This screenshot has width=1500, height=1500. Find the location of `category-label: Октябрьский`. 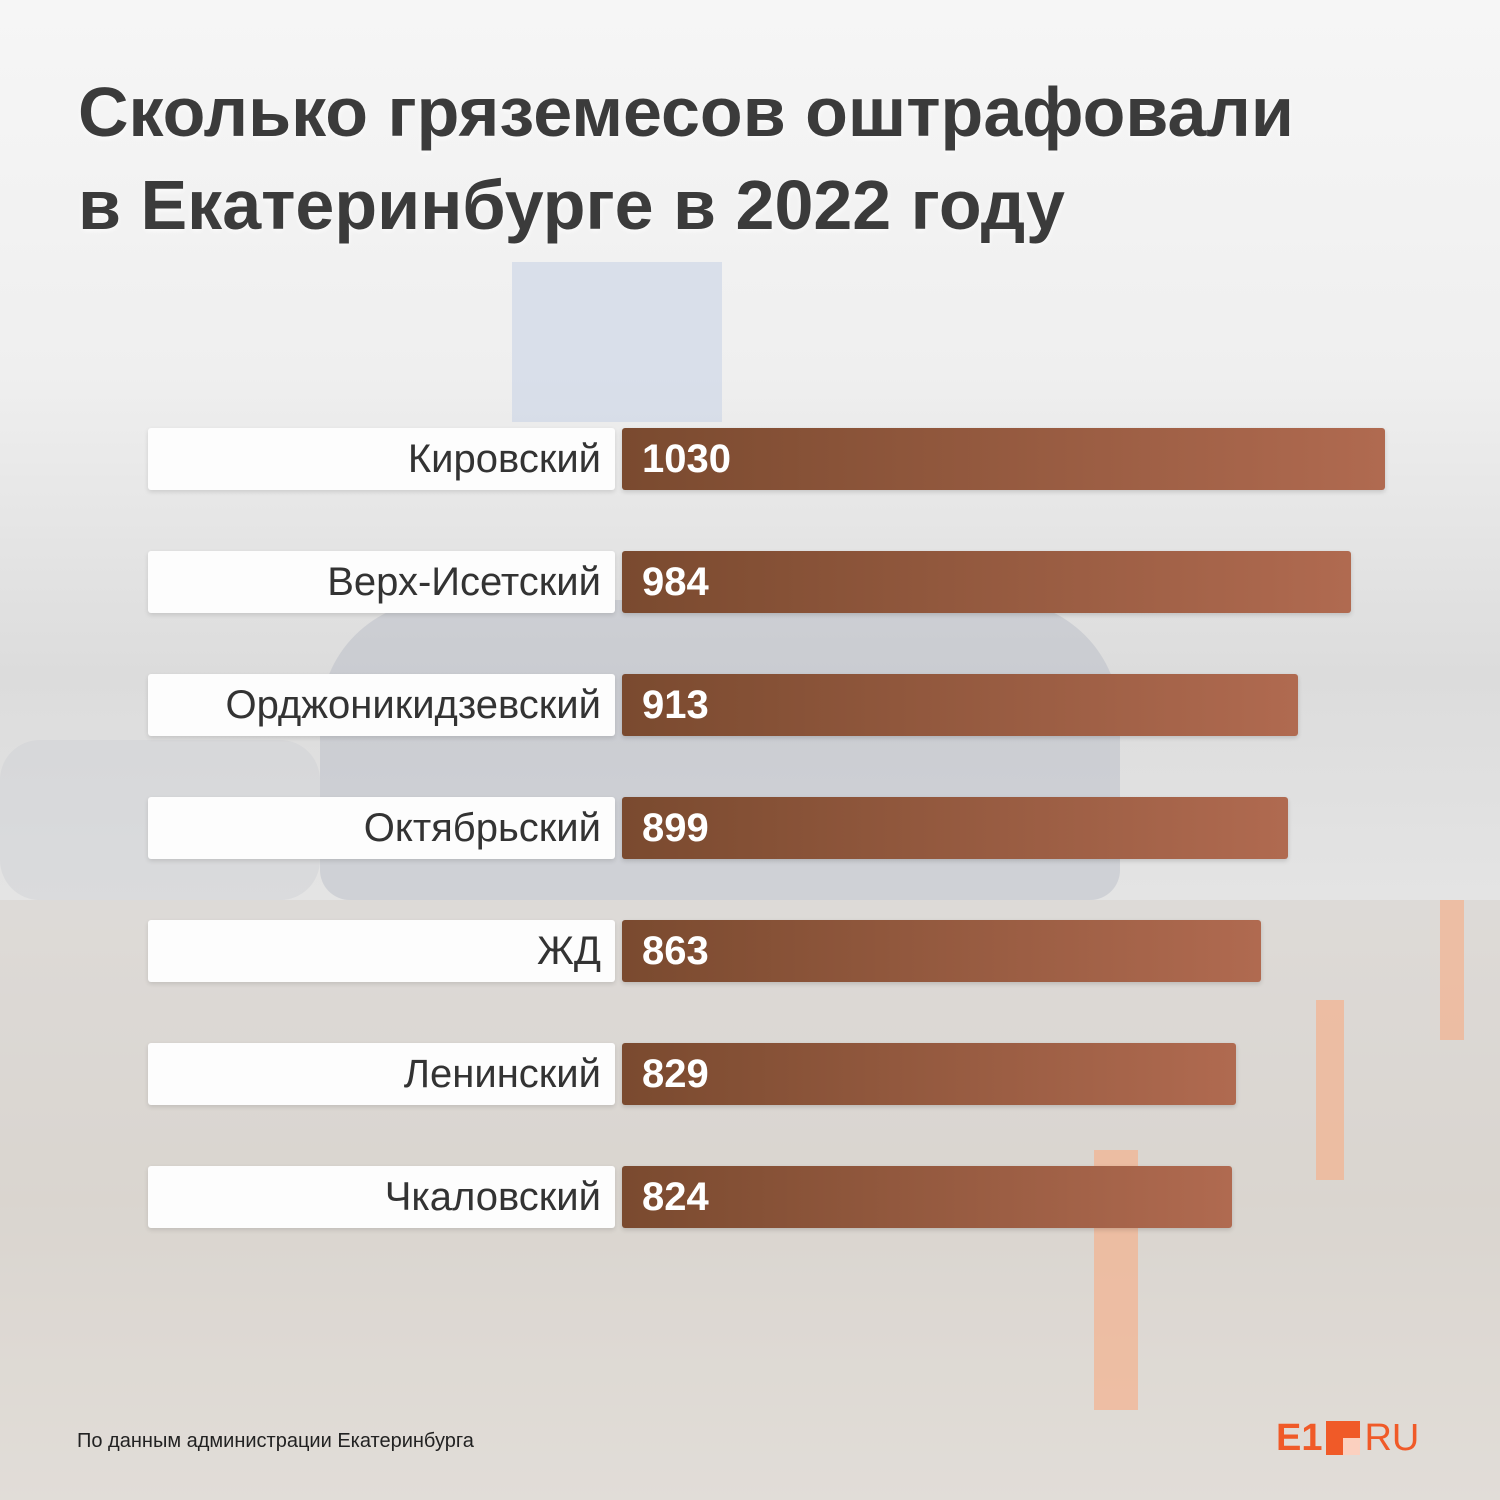

category-label: Октябрьский is located at coordinates (381, 828).